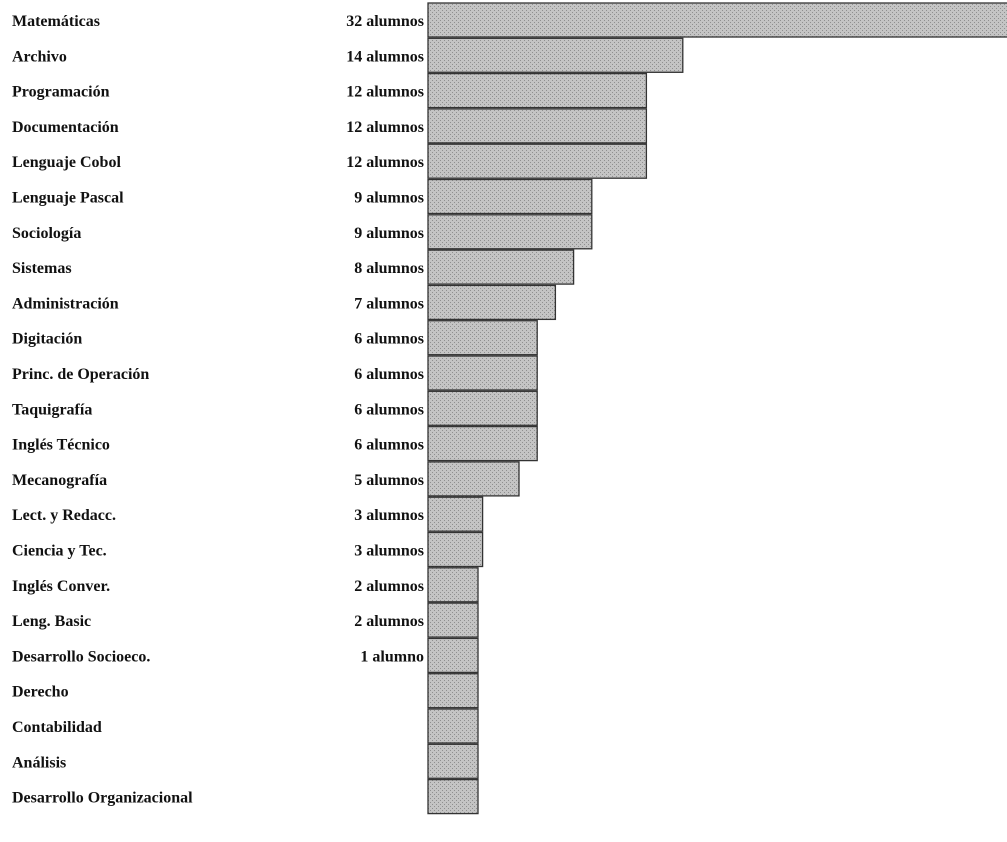  Describe the element at coordinates (40, 692) in the screenshot. I see `category-label: Derecho` at that location.